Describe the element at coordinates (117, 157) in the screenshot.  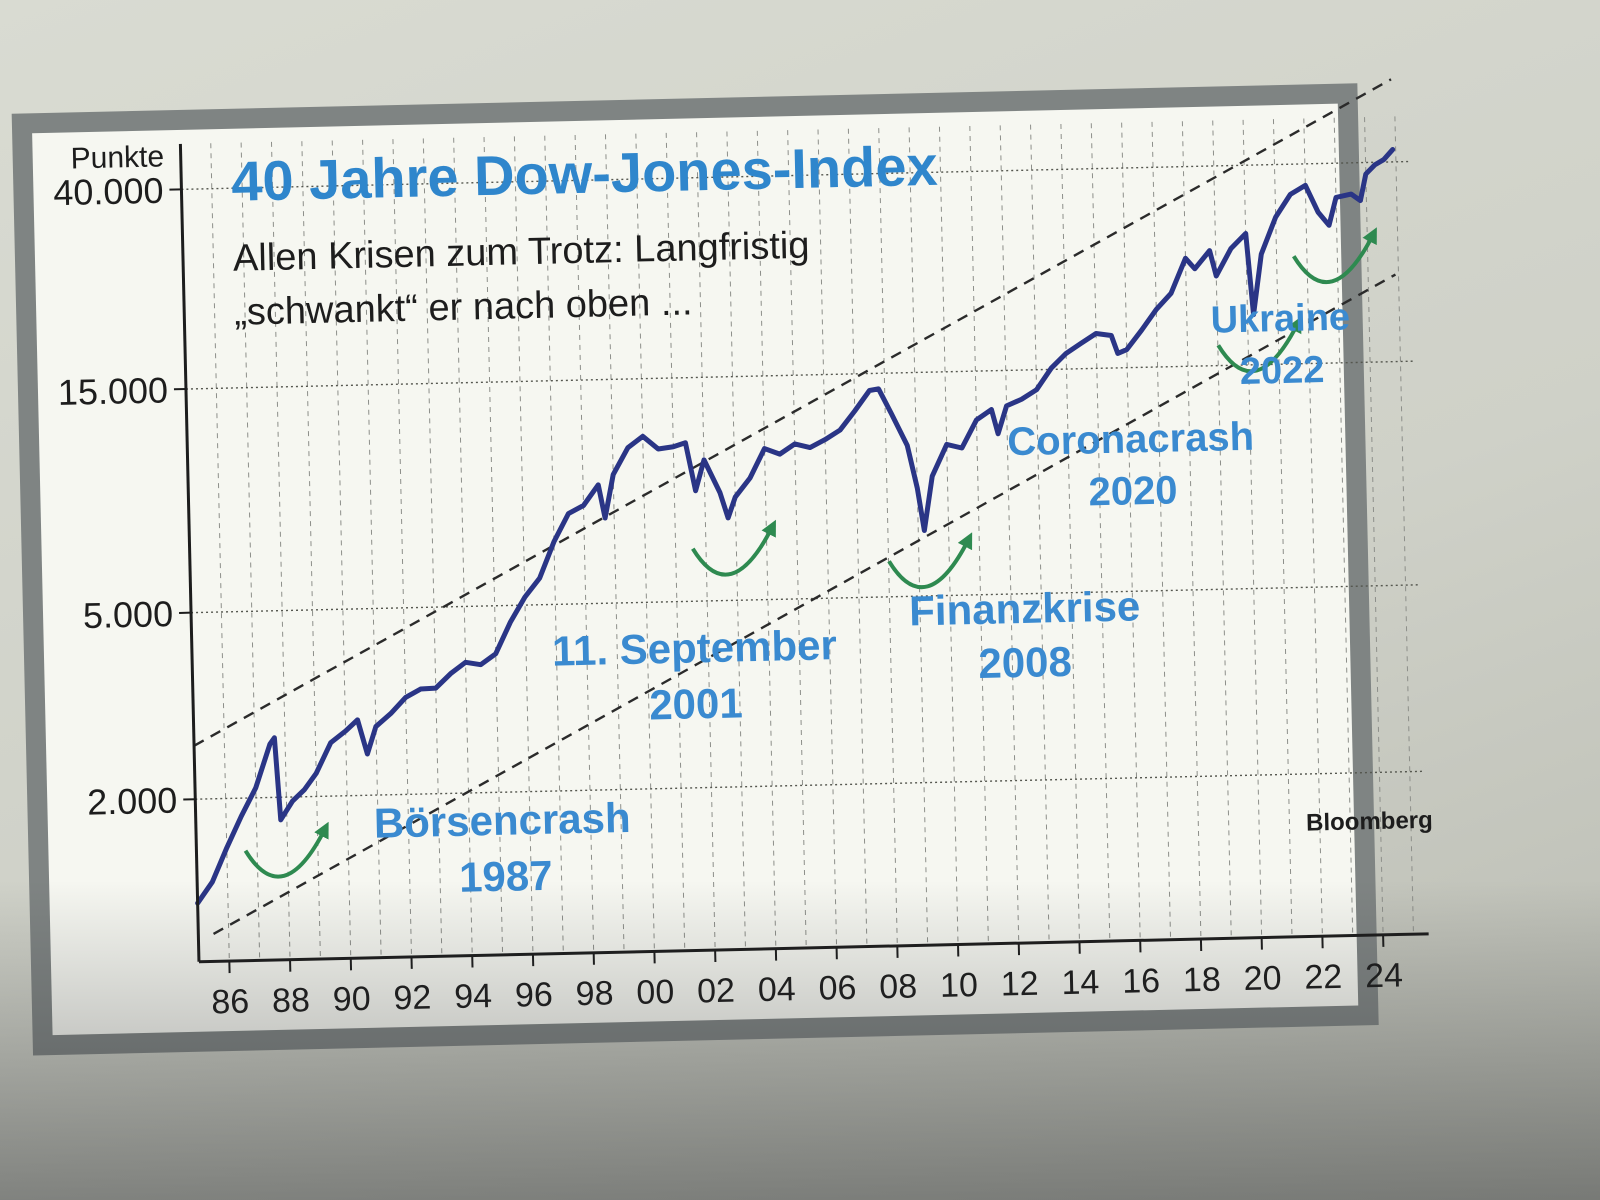
I see `y-axis-label: Punkte` at that location.